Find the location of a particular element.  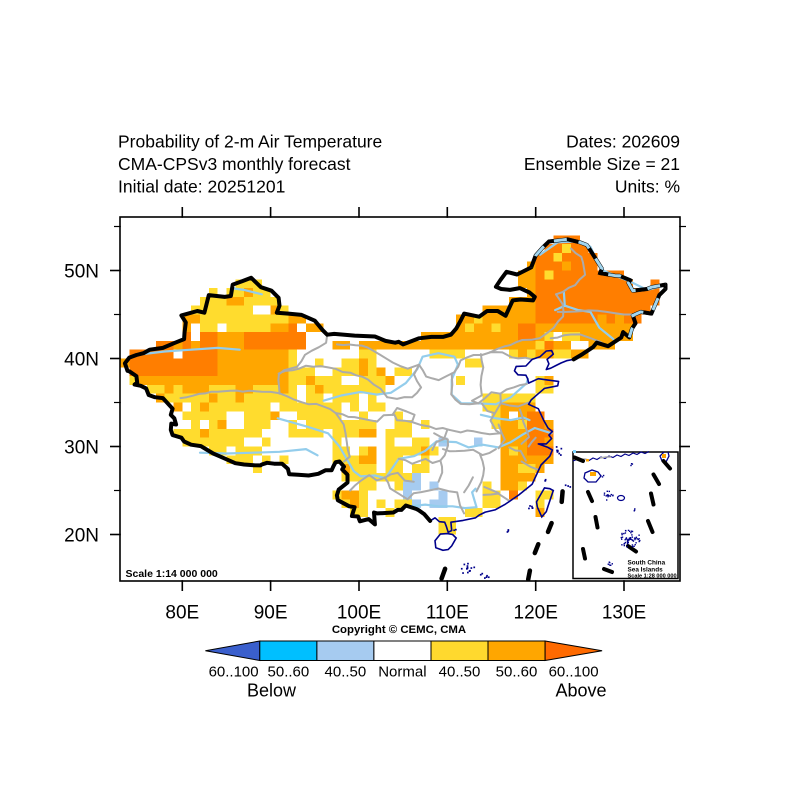

svg-text: 30N is located at coordinates (81, 448).